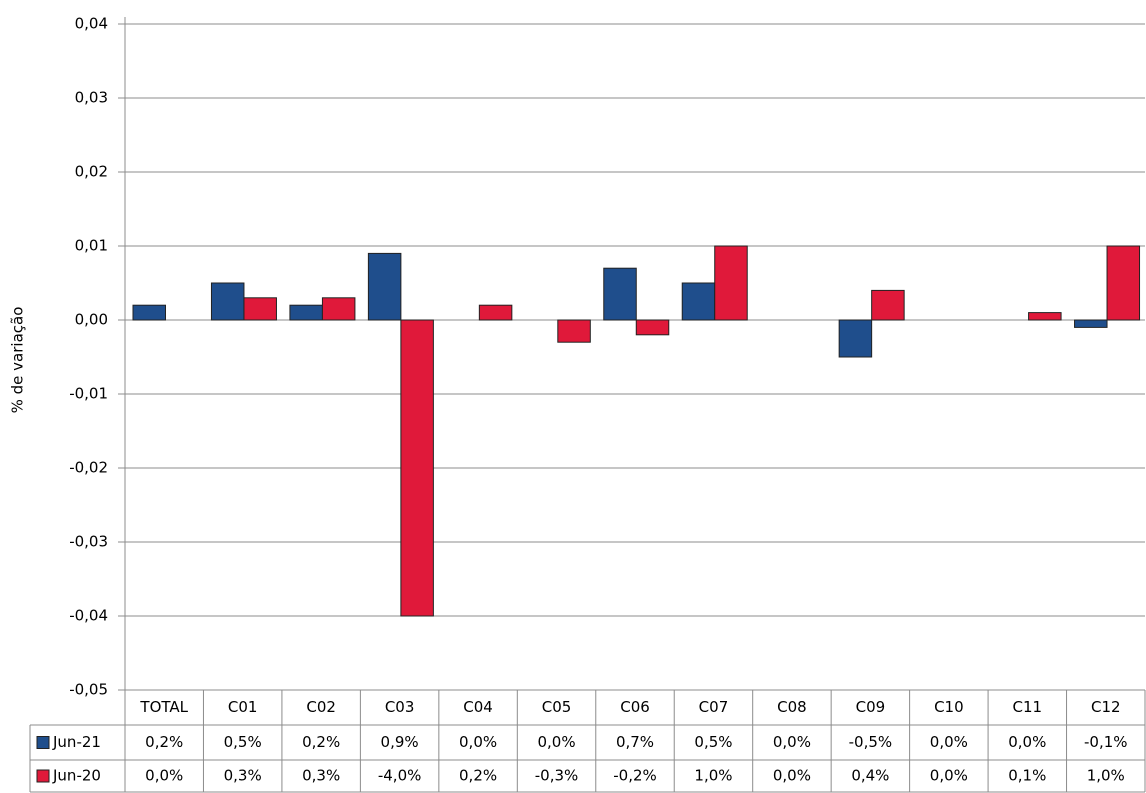 The height and width of the screenshot is (793, 1146). I want to click on data-label: -0,5%, so click(871, 742).